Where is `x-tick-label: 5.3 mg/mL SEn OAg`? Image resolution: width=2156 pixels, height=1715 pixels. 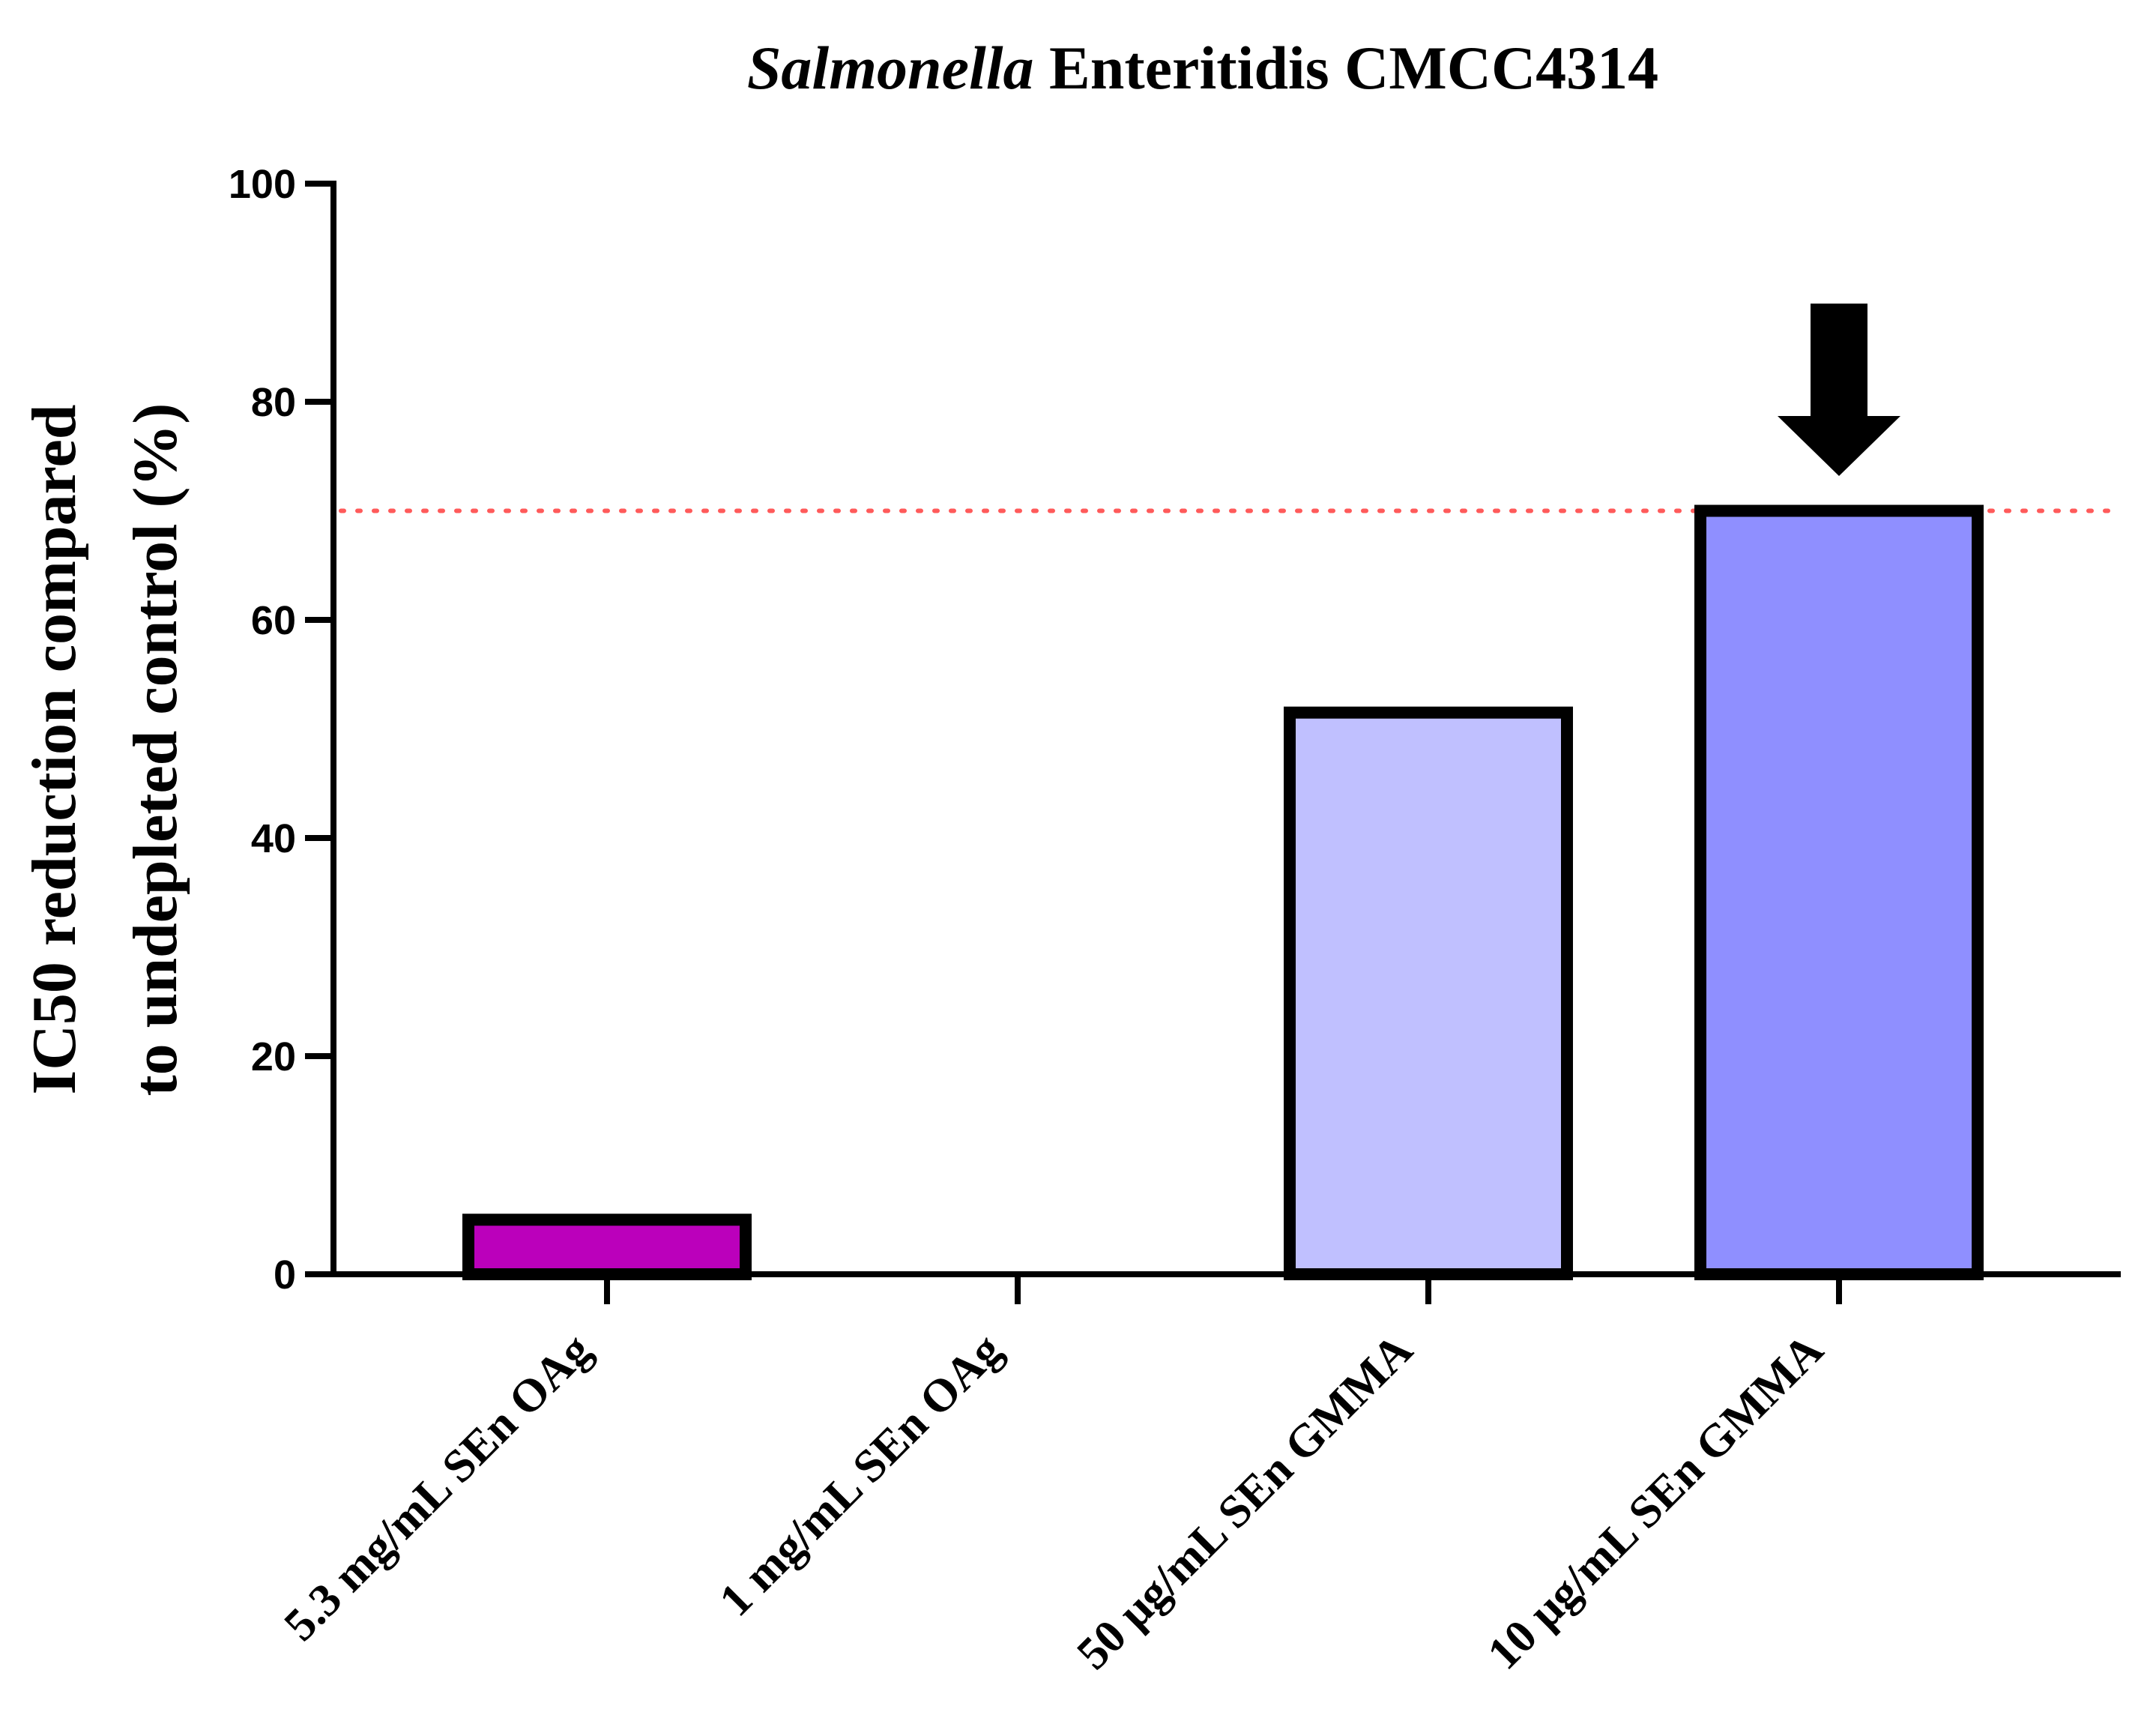
x-tick-label: 5.3 mg/mL SEn OAg is located at coordinates (437, 1488).